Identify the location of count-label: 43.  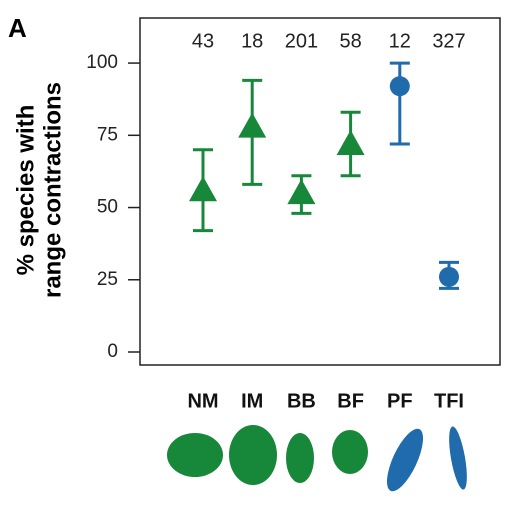
(203, 41).